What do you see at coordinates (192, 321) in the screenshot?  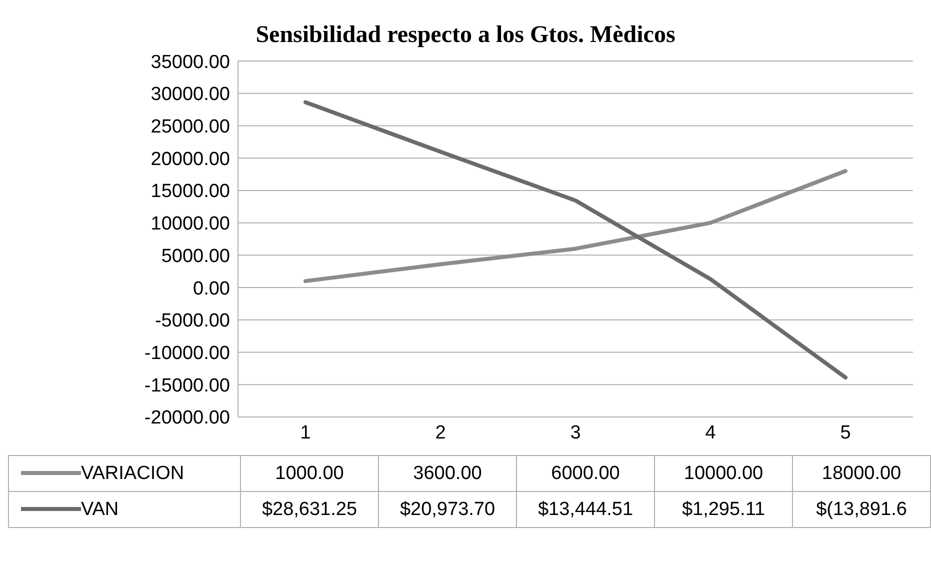 I see `y-tick-label: -5000.00` at bounding box center [192, 321].